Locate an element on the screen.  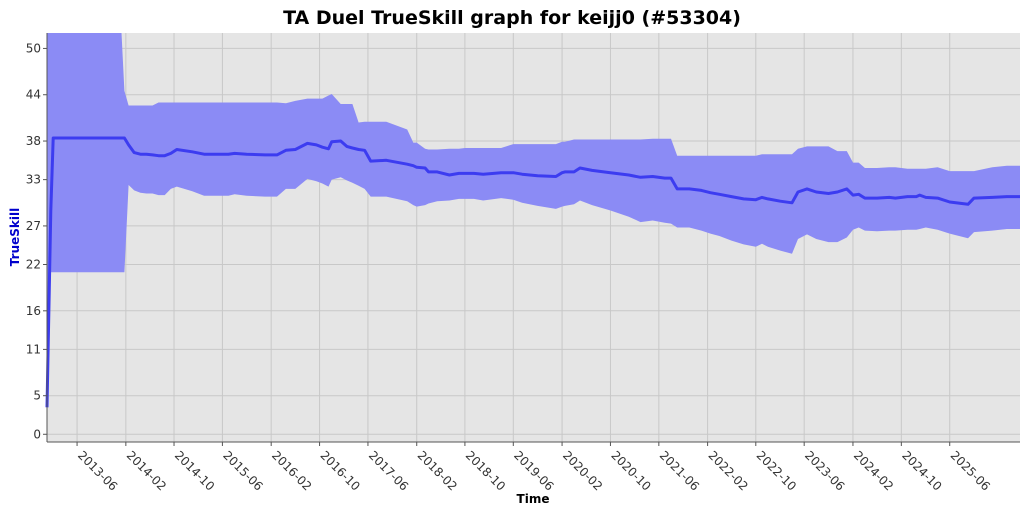
y-tick-label: 44 is located at coordinates (33, 95).